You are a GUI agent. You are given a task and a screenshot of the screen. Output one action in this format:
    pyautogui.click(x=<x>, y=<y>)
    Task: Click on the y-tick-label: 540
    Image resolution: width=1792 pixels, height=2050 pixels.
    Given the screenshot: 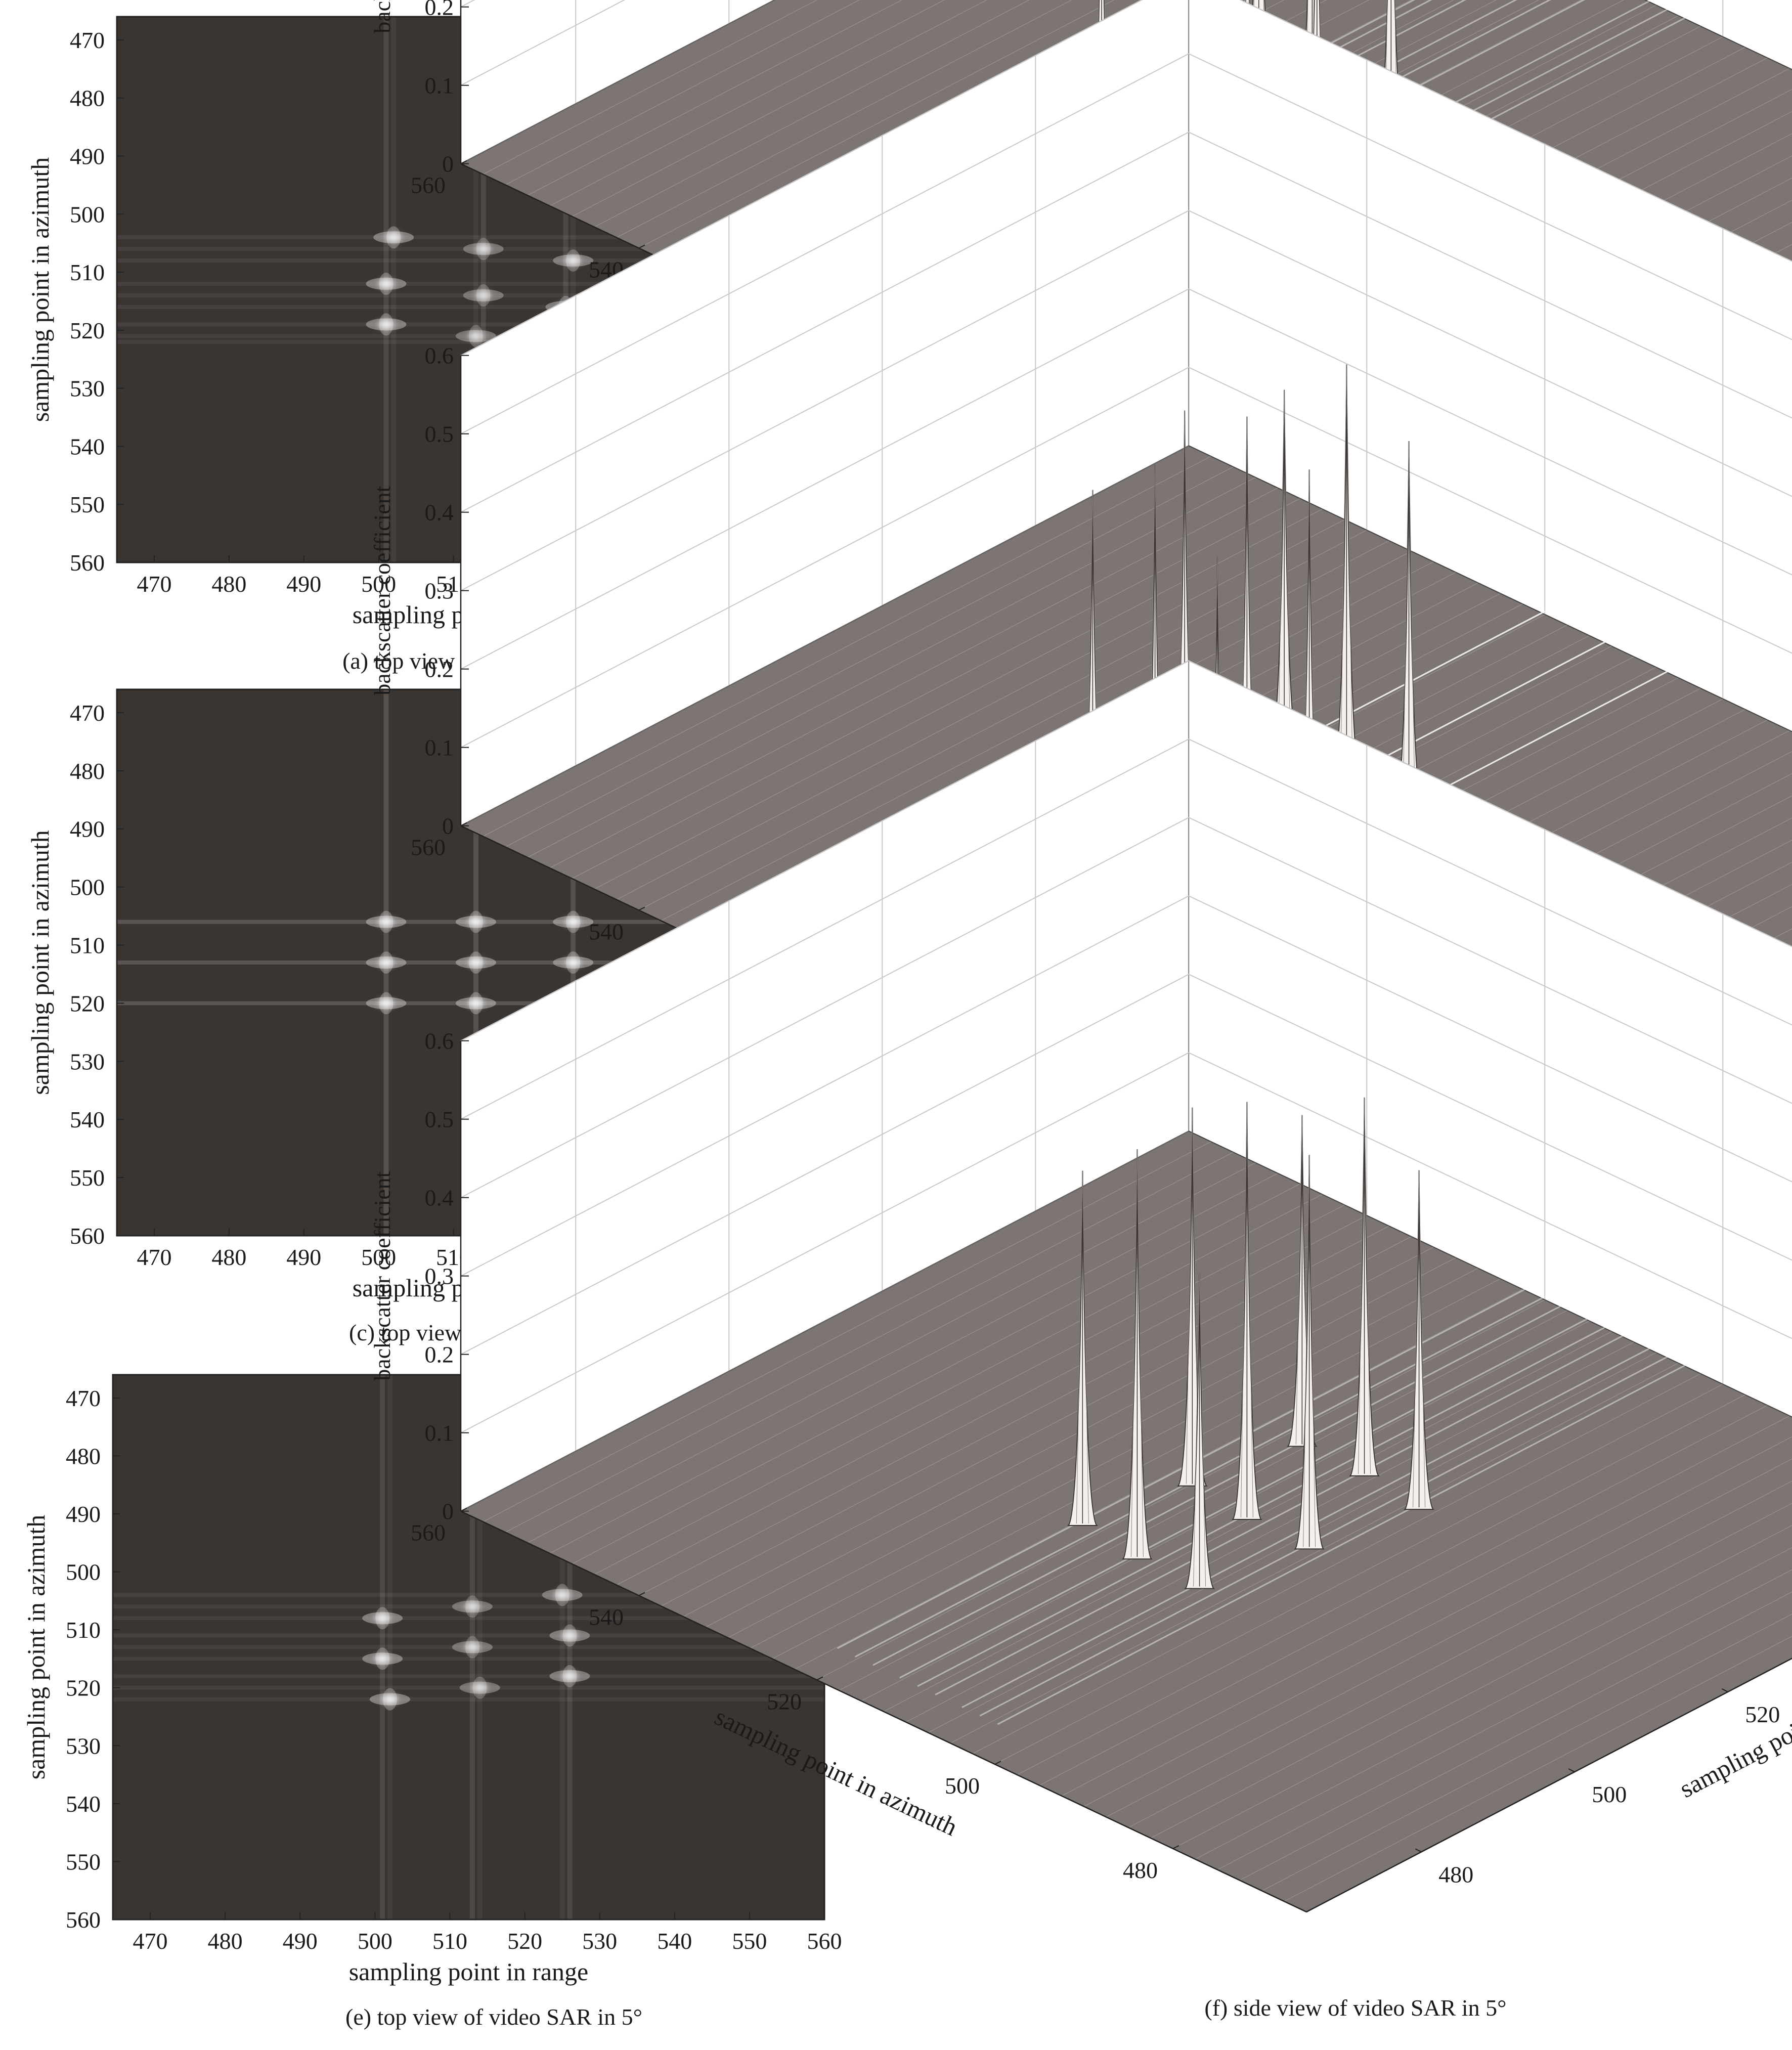 What is the action you would take?
    pyautogui.click(x=83, y=1804)
    